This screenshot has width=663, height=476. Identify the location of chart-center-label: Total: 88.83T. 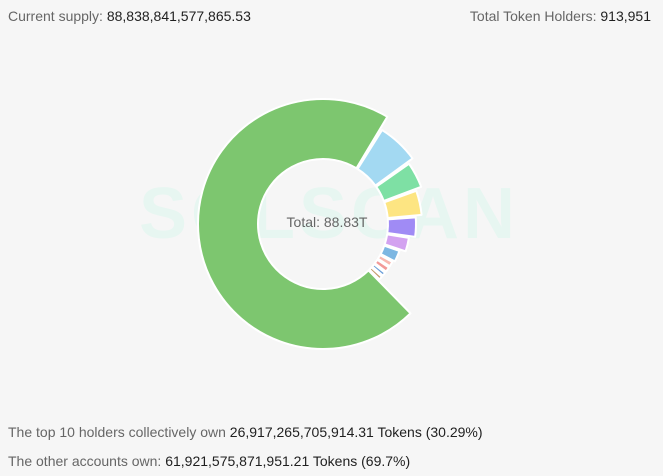
(327, 222).